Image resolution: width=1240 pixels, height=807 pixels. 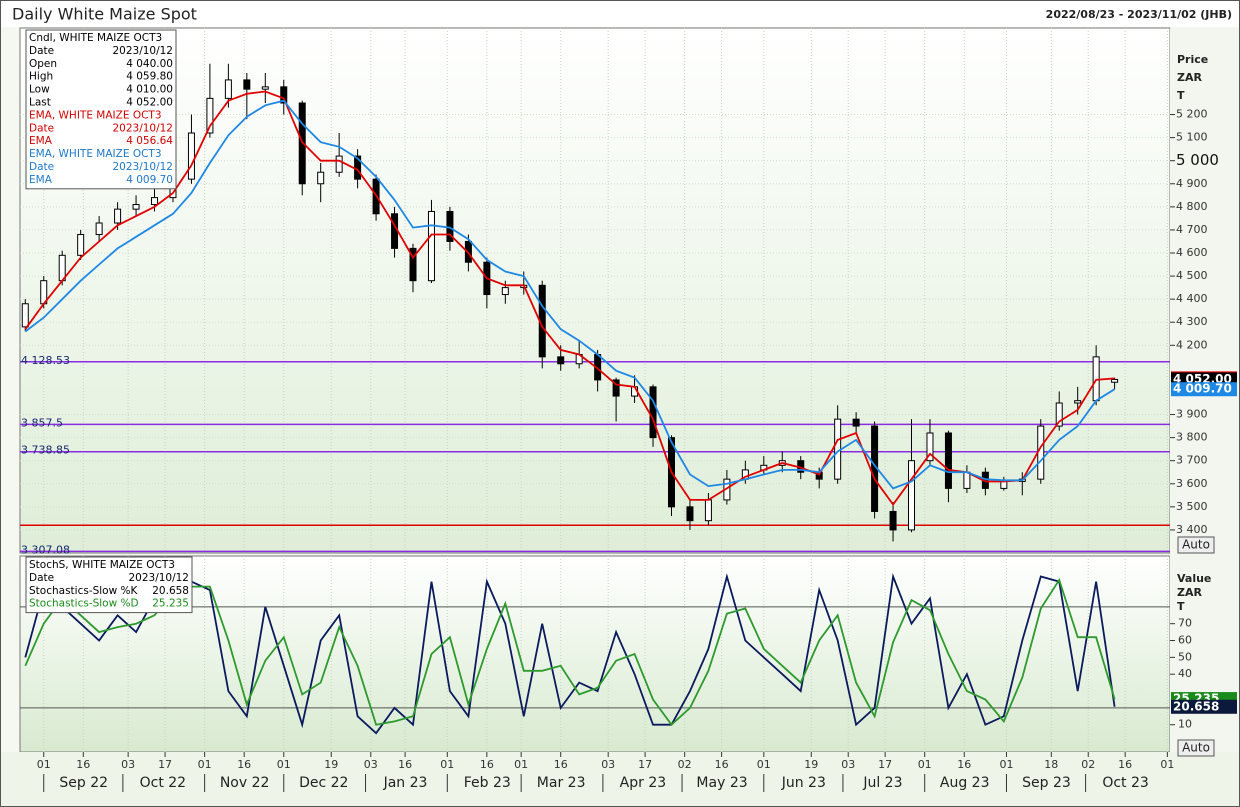 I want to click on y-tick-label: 3 600, so click(x=1192, y=483).